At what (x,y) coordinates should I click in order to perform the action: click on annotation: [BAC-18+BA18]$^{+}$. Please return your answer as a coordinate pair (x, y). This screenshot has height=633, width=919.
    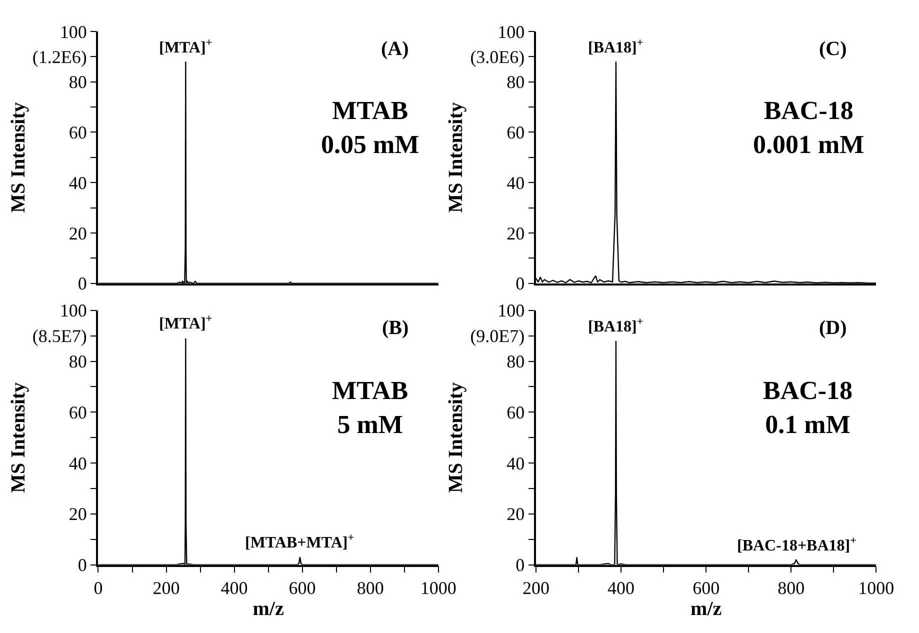
    Looking at the image, I should click on (796, 545).